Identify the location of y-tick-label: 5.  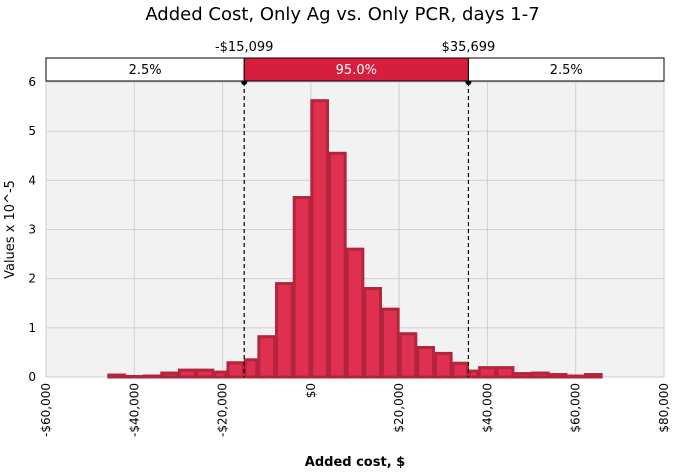
(32, 131).